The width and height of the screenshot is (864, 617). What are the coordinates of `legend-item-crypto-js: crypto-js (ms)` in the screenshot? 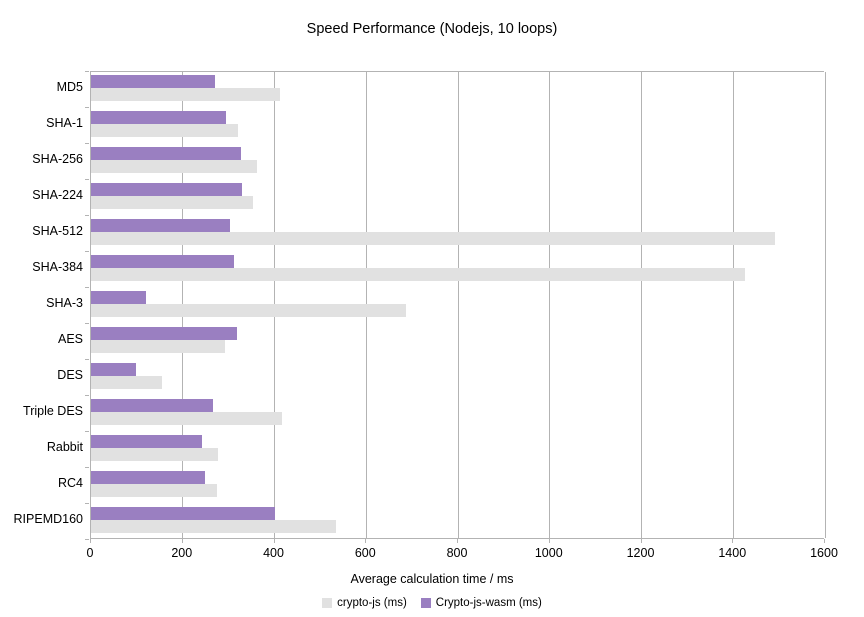 It's located at (364, 603).